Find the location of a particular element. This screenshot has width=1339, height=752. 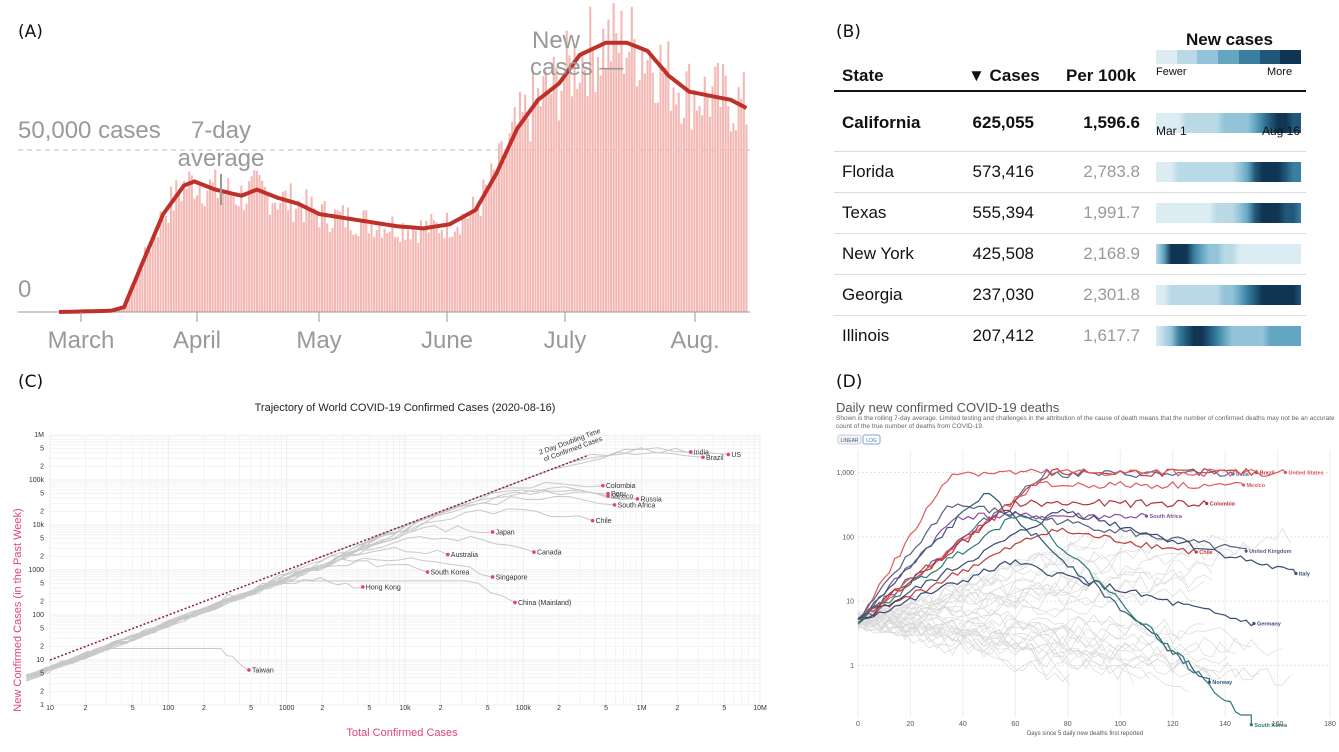

new-label-2: cases — is located at coordinates (576, 67).